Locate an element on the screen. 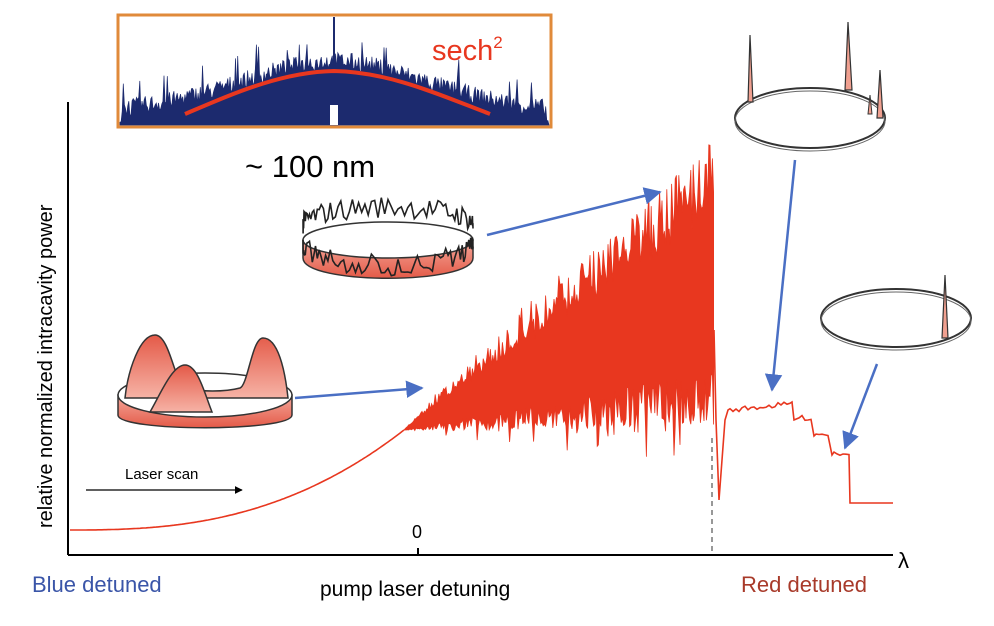 Image resolution: width=994 pixels, height=626 pixels. inset-fit-label: sech2 is located at coordinates (467, 50).